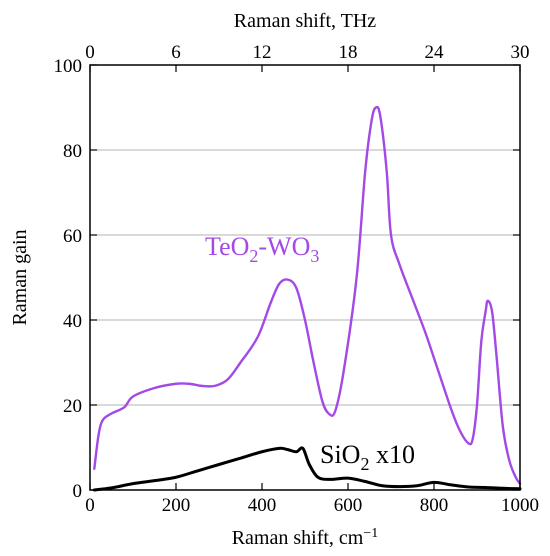 This screenshot has width=550, height=556. I want to click on x2-tick-label: 12, so click(262, 52).